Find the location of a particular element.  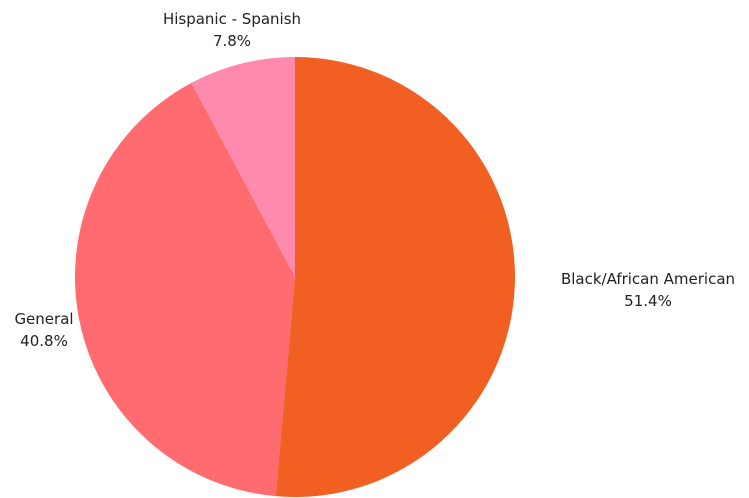

slice-percent-label: 7.8% is located at coordinates (232, 41).